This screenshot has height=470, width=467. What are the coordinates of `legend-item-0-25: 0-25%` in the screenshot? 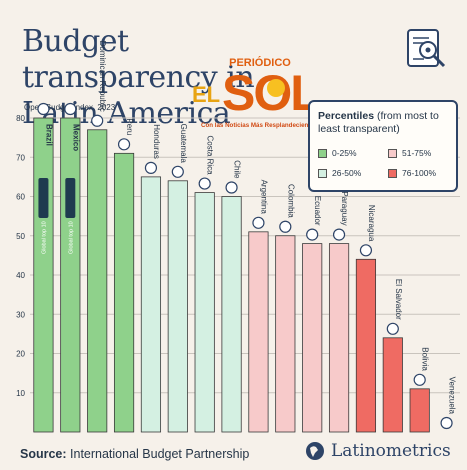 It's located at (337, 153).